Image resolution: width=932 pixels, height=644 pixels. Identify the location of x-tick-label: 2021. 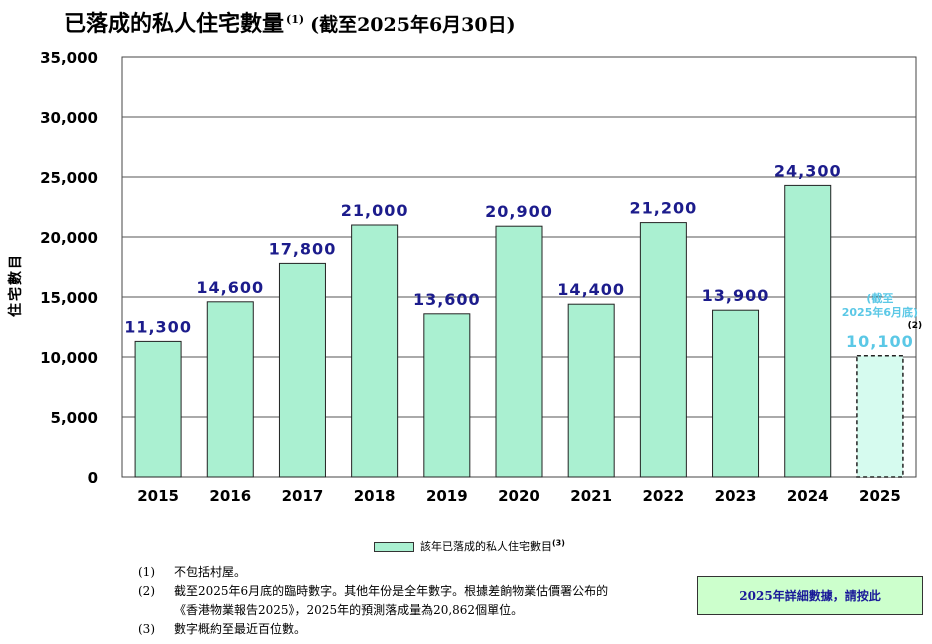
(591, 496).